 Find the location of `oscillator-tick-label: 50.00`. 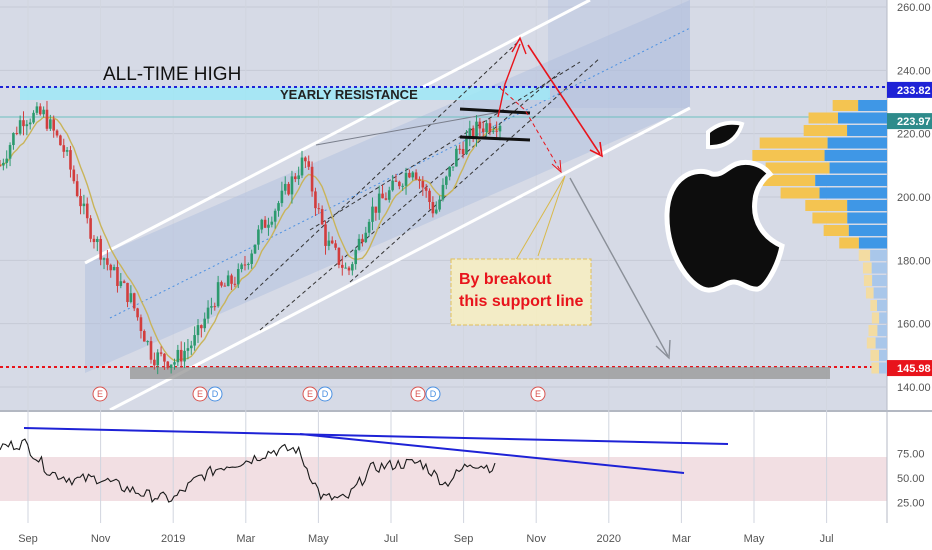

oscillator-tick-label: 50.00 is located at coordinates (911, 479).